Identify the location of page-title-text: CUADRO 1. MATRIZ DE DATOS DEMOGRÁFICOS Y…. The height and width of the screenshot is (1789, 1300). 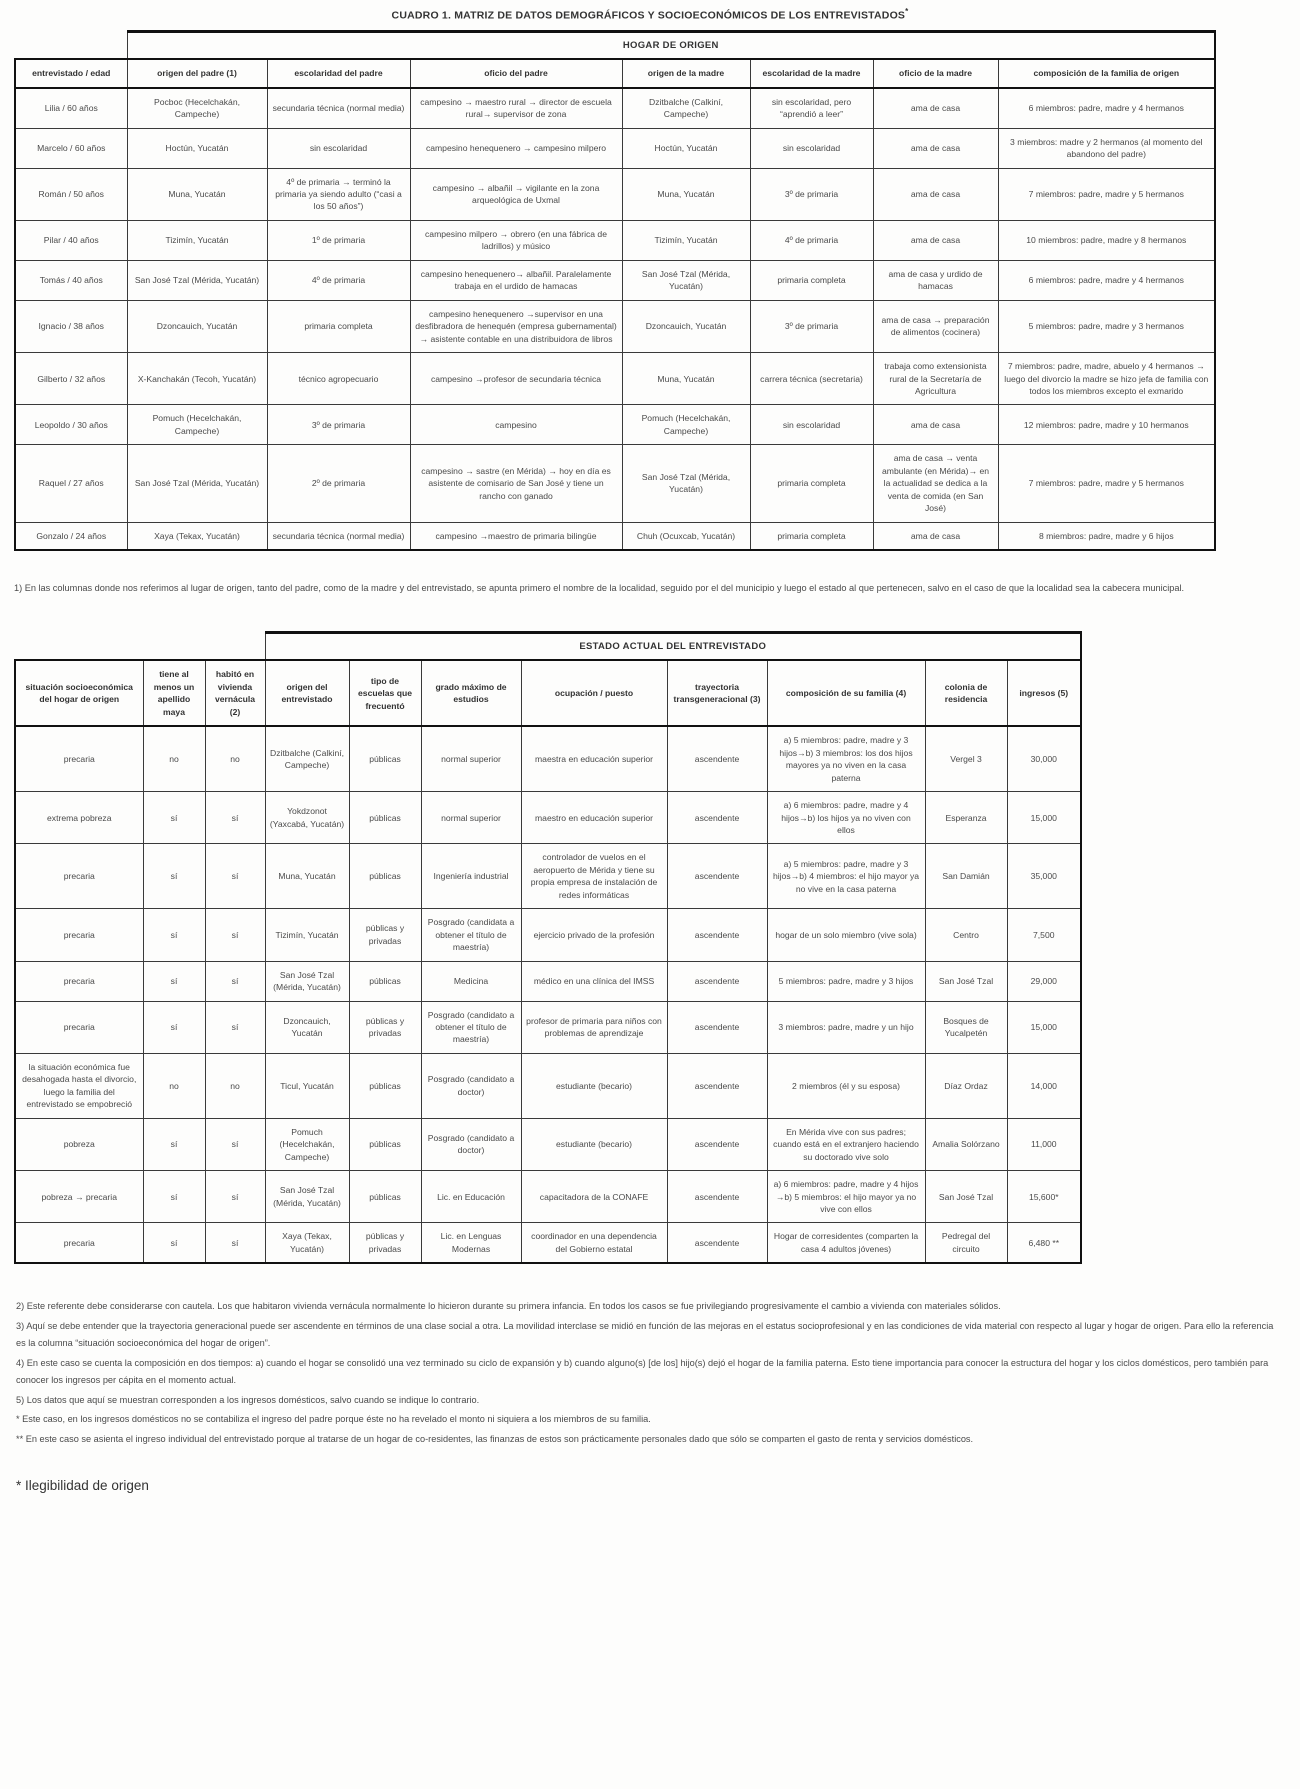
(648, 15).